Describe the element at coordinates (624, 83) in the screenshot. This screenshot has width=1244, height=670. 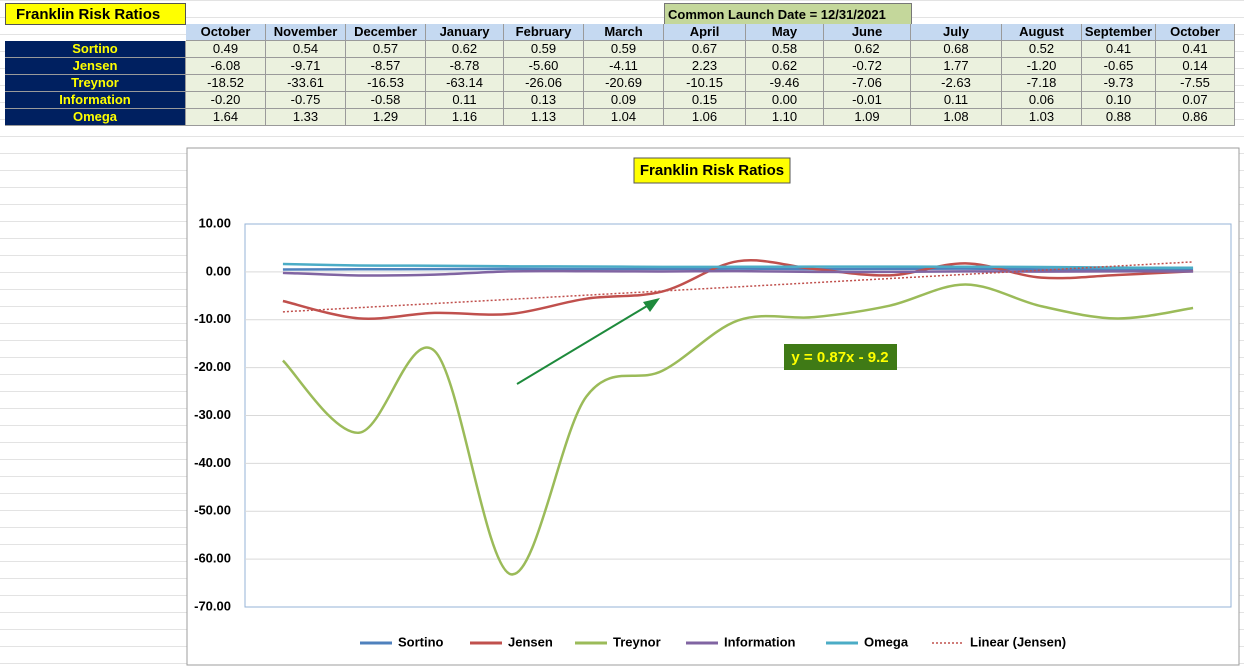
I see `table-cell: -20.69` at that location.